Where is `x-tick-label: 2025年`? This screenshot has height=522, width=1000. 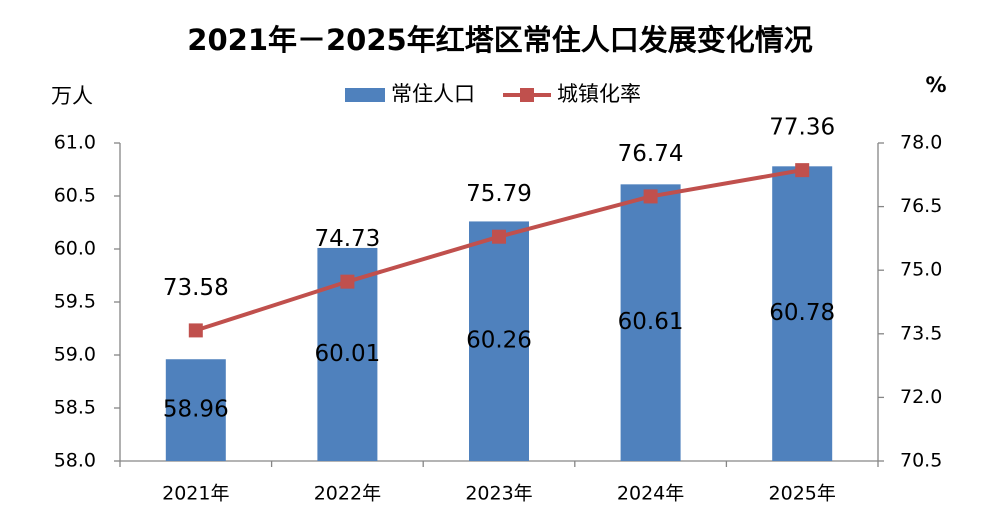 x-tick-label: 2025年 is located at coordinates (802, 494).